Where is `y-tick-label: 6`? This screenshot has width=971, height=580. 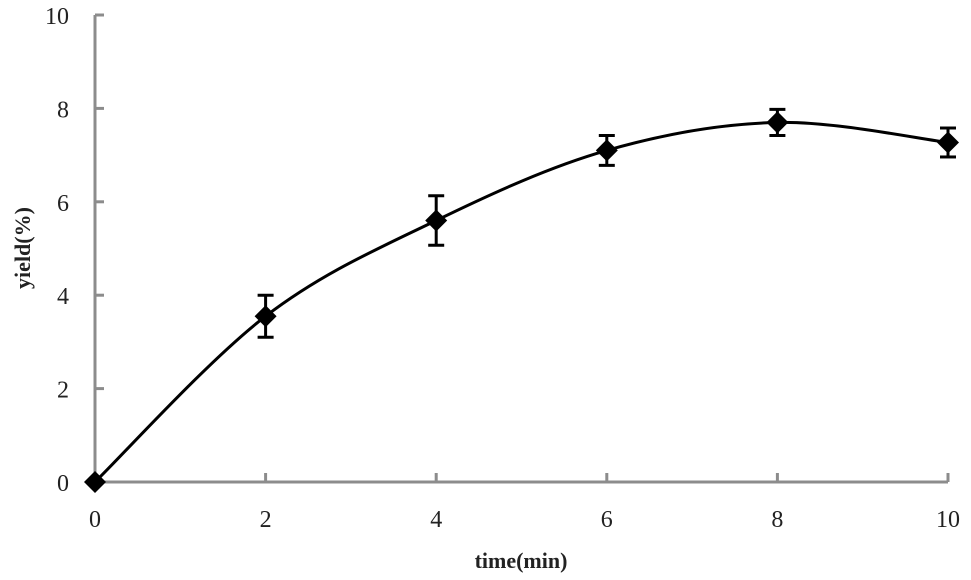
y-tick-label: 6 is located at coordinates (63, 204).